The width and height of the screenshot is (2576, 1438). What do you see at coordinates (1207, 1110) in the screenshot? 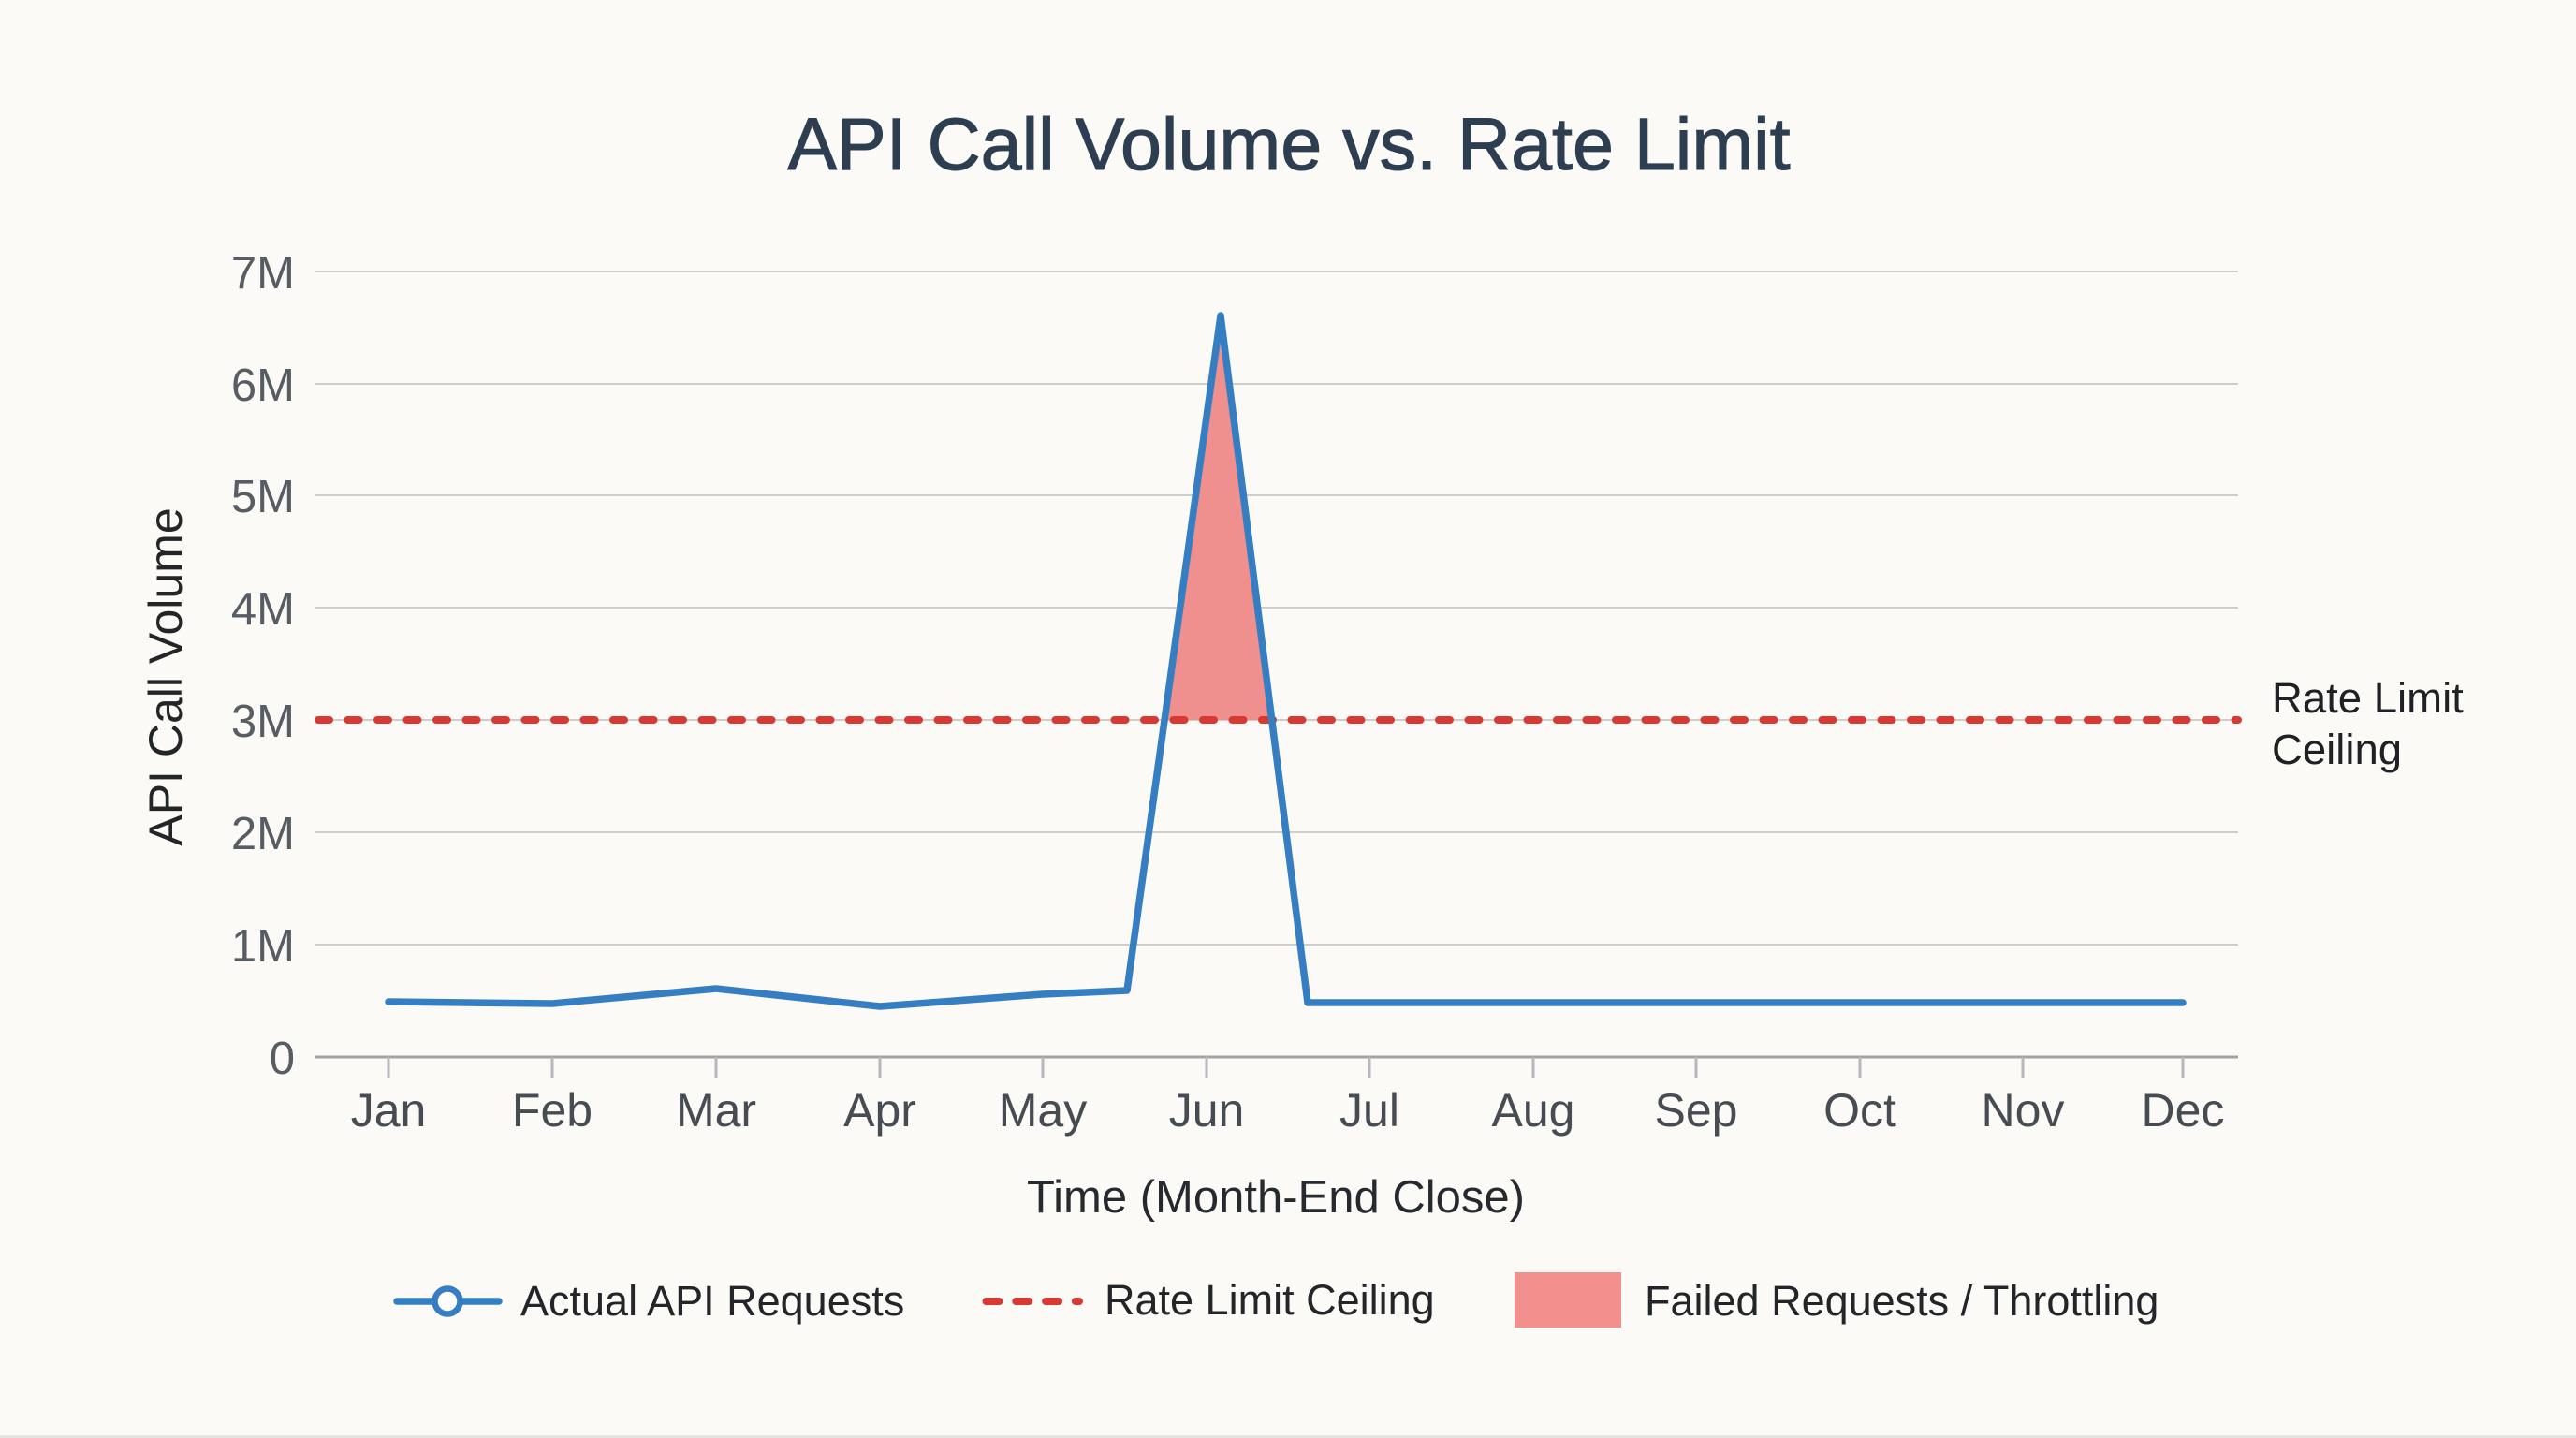
I see `svg-text: Jun` at bounding box center [1207, 1110].